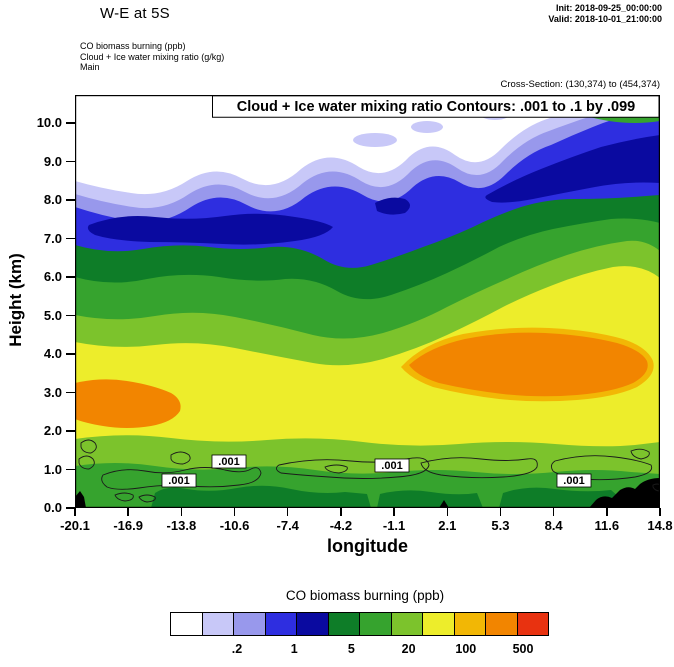  Describe the element at coordinates (135, 13) in the screenshot. I see `plot-title: W-E at 5S` at that location.